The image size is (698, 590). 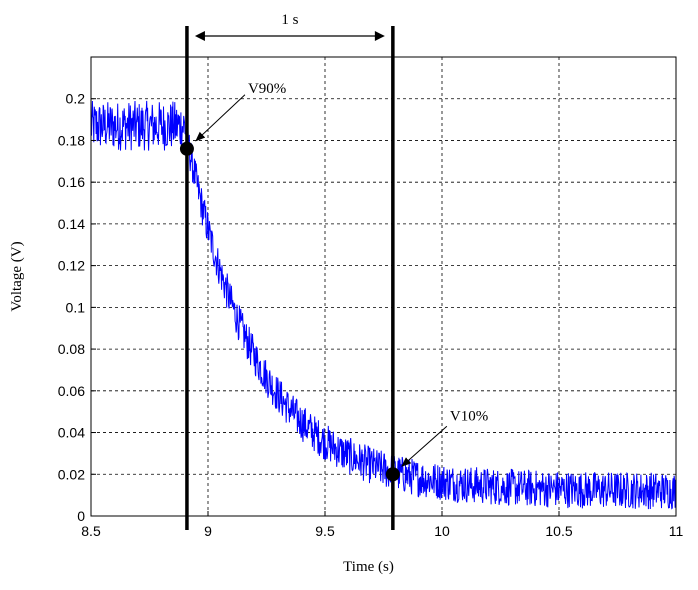 What do you see at coordinates (267, 89) in the screenshot?
I see `marker-label: V90%` at bounding box center [267, 89].